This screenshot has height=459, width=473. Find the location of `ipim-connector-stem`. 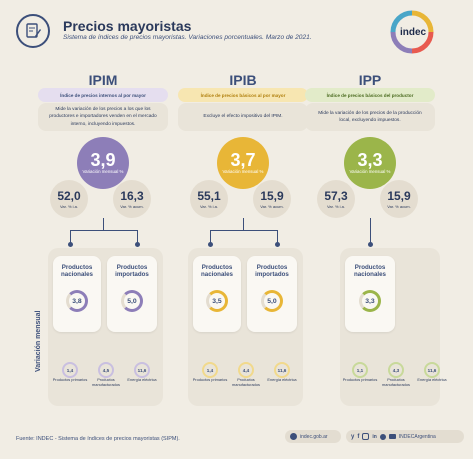

ipim-connector-stem is located at coordinates (103, 224).